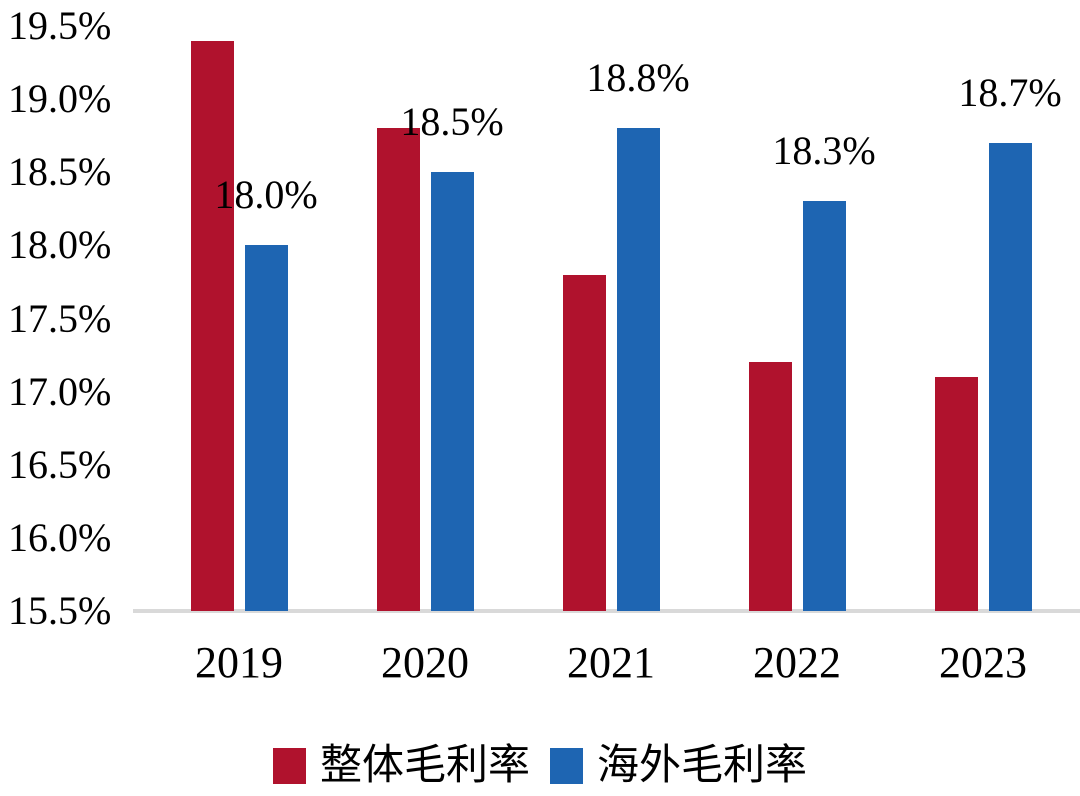 This screenshot has width=1080, height=796. Describe the element at coordinates (702, 766) in the screenshot. I see `legend-label-overseas-margin: 海外毛利率` at that location.